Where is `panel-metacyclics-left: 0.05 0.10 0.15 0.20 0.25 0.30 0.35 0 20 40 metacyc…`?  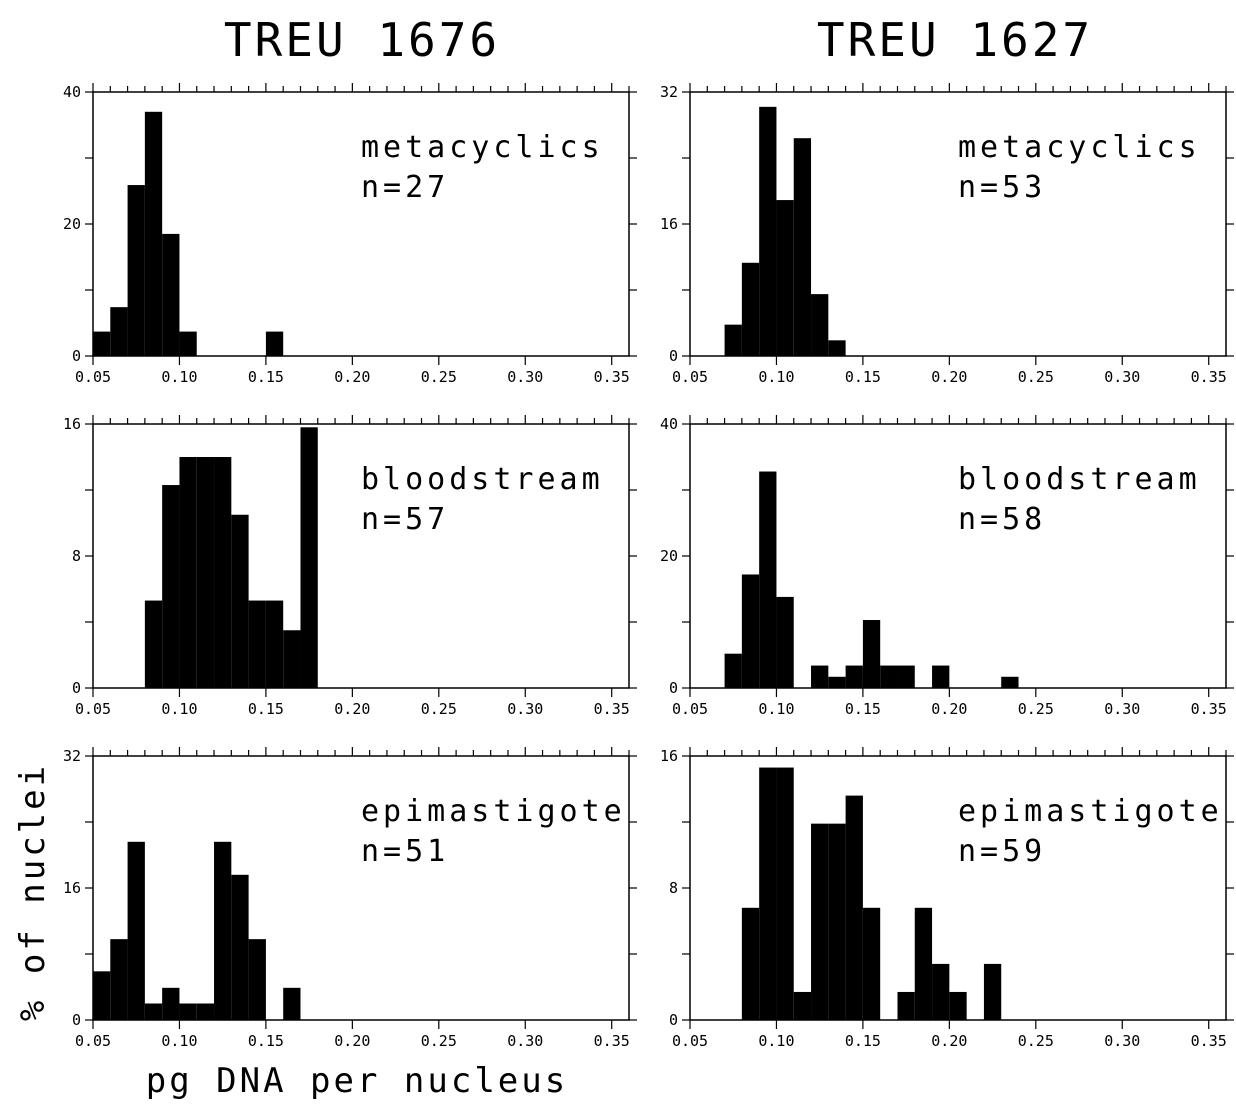 panel-metacyclics-left: 0.05 0.10 0.15 0.20 0.25 0.30 0.35 0 20 40 metacyc… is located at coordinates (350, 234).